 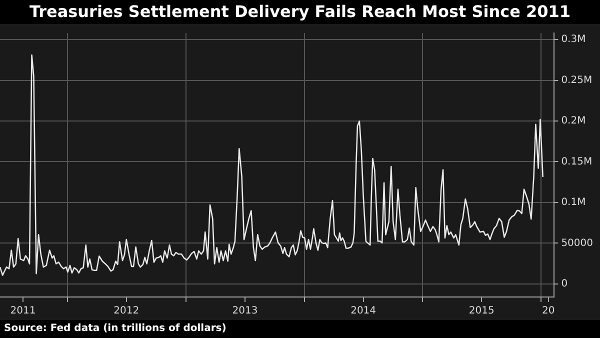 What do you see at coordinates (573, 202) in the screenshot?
I see `y-tick-label: 0.1M` at bounding box center [573, 202].